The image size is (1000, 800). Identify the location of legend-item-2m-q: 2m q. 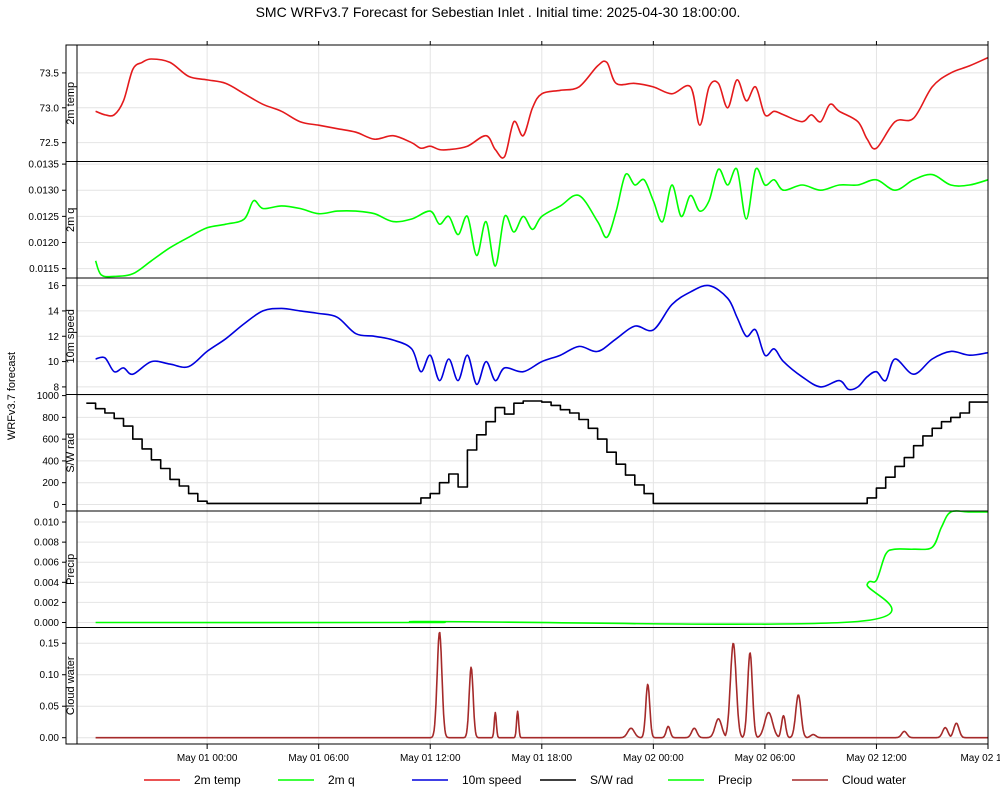
(316, 780).